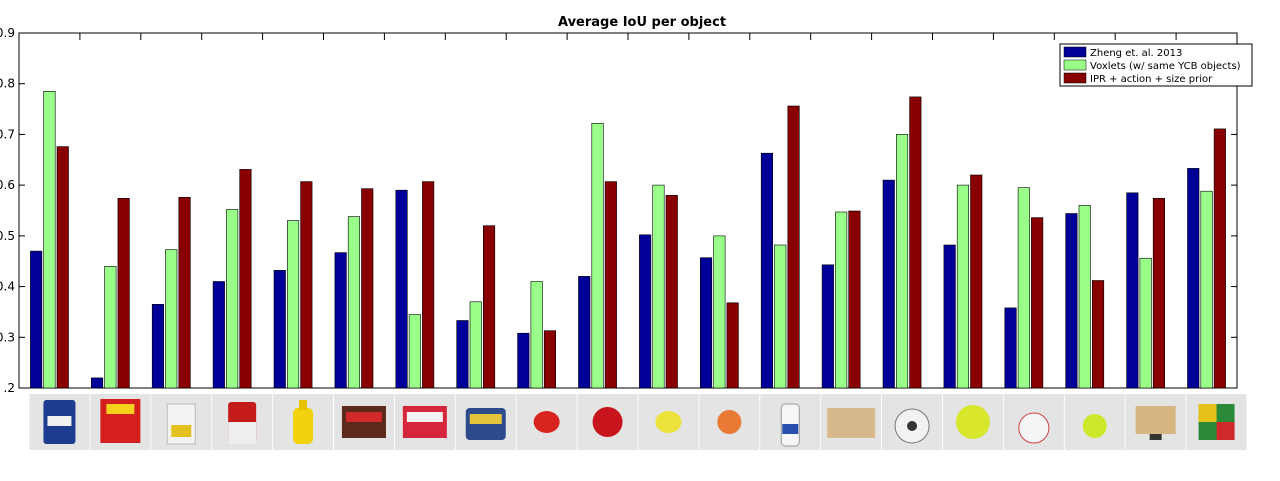  Describe the element at coordinates (1155, 422) in the screenshot. I see `foam-brick-icon` at that location.